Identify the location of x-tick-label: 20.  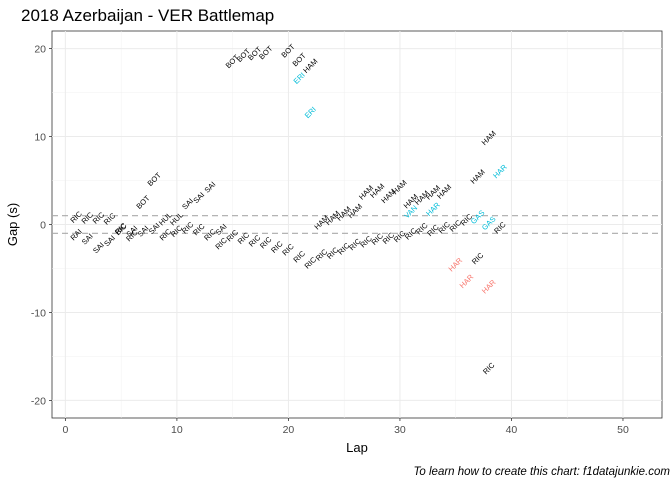
(289, 430).